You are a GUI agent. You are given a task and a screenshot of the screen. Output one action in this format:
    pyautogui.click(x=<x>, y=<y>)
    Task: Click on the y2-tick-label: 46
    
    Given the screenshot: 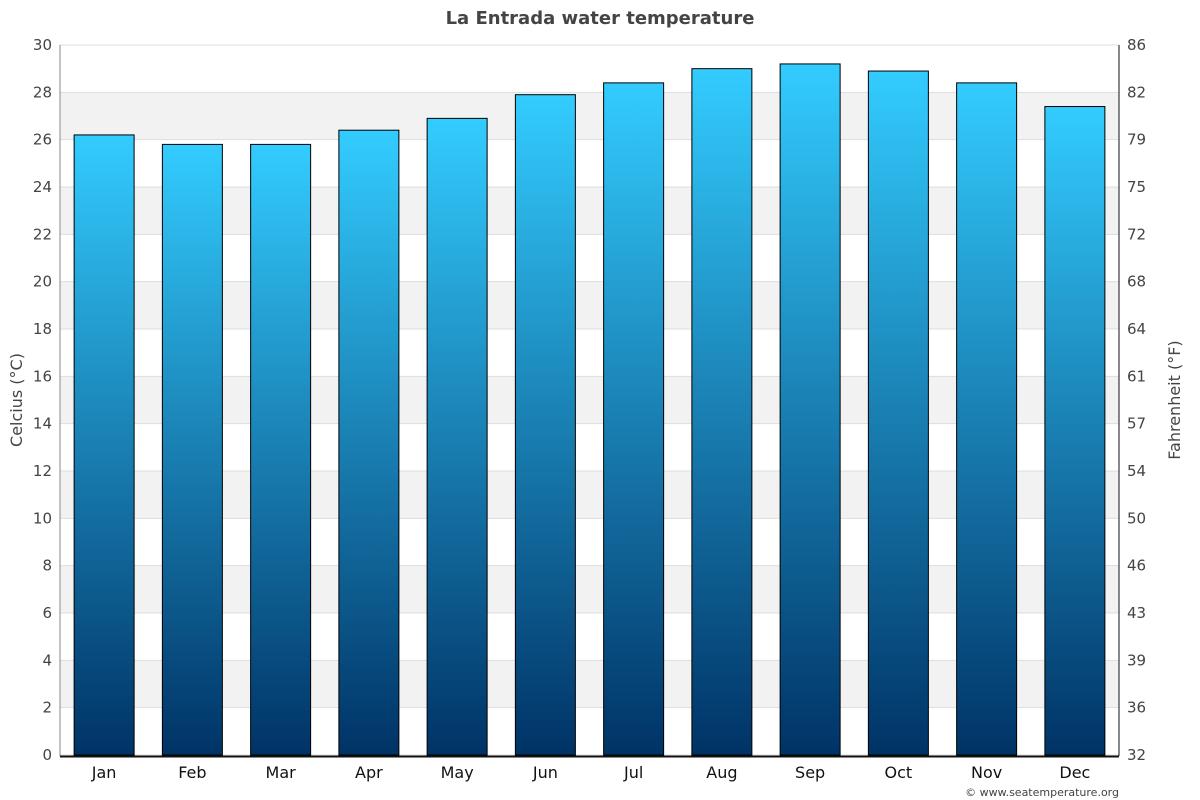 What is the action you would take?
    pyautogui.click(x=1136, y=566)
    